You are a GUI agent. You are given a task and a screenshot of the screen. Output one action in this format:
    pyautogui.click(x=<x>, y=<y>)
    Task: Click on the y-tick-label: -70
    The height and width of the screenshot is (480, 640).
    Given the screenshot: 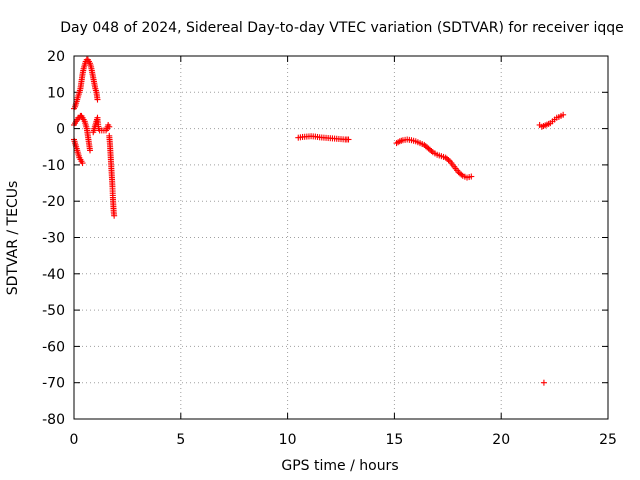 What is the action you would take?
    pyautogui.click(x=53, y=384)
    